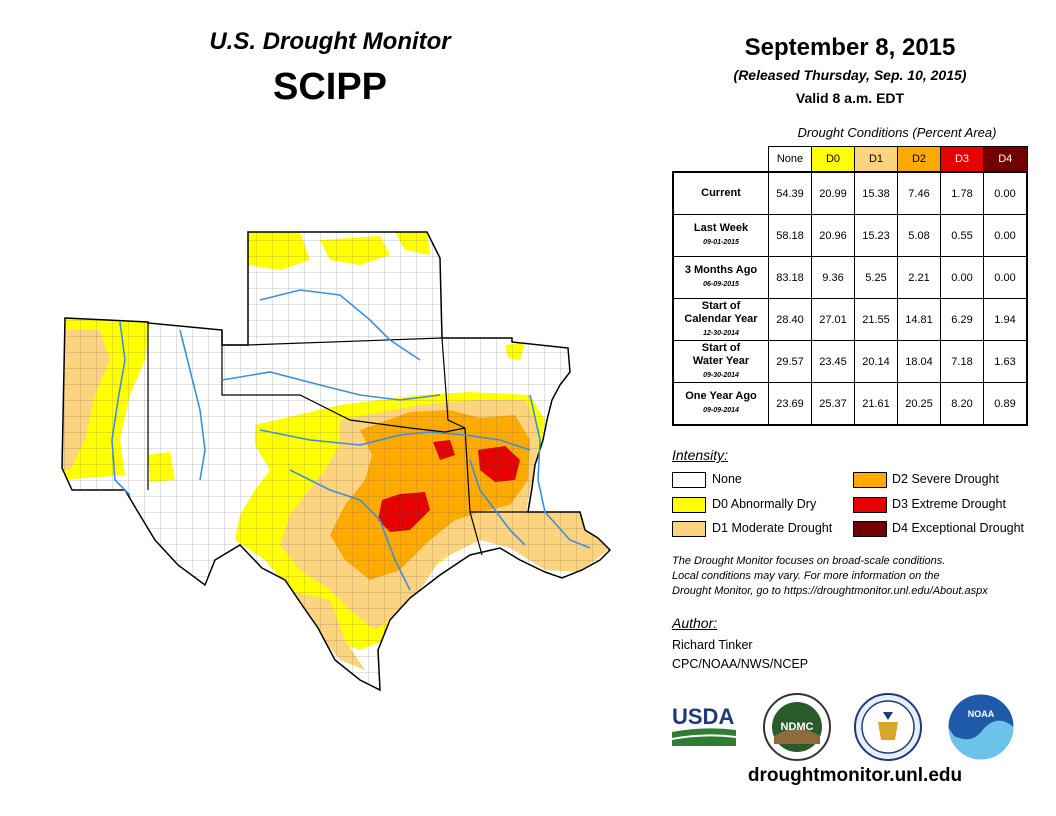 Image resolution: width=1056 pixels, height=816 pixels. What do you see at coordinates (949, 504) in the screenshot?
I see `legend-label-d3: D3 Extreme Drought` at bounding box center [949, 504].